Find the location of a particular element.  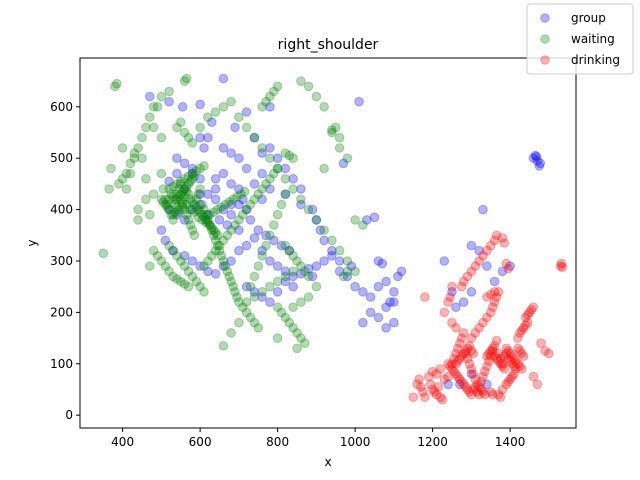

legend-box is located at coordinates (580, 39).